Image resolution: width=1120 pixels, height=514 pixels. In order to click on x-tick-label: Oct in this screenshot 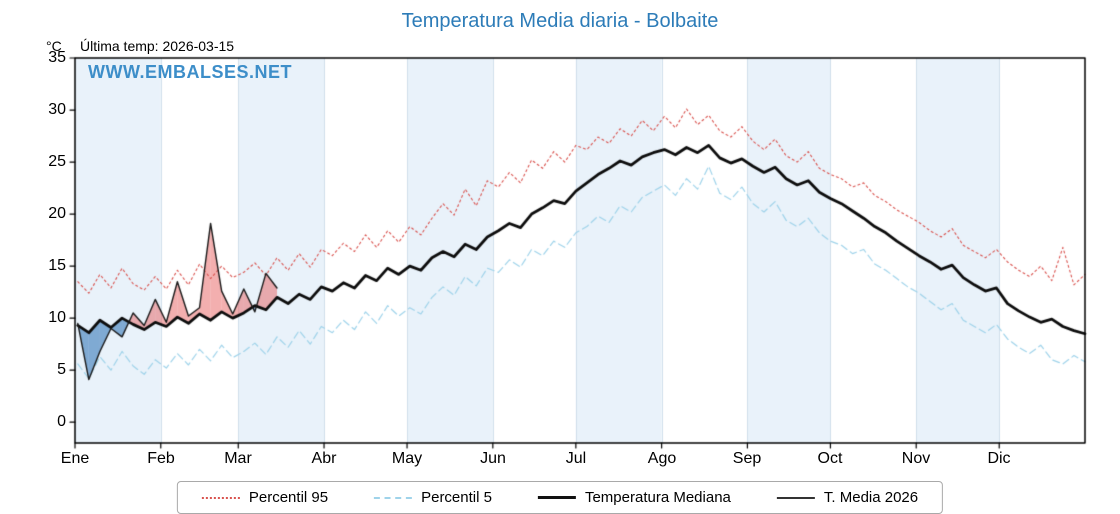, I will do `click(830, 458)`.